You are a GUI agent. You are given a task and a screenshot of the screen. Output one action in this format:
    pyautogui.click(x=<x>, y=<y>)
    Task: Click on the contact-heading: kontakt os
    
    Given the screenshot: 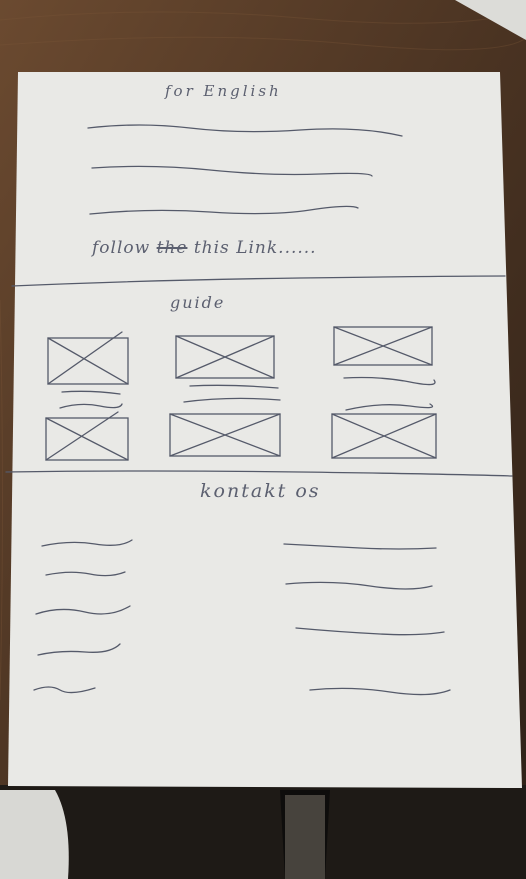 What is the action you would take?
    pyautogui.click(x=260, y=491)
    